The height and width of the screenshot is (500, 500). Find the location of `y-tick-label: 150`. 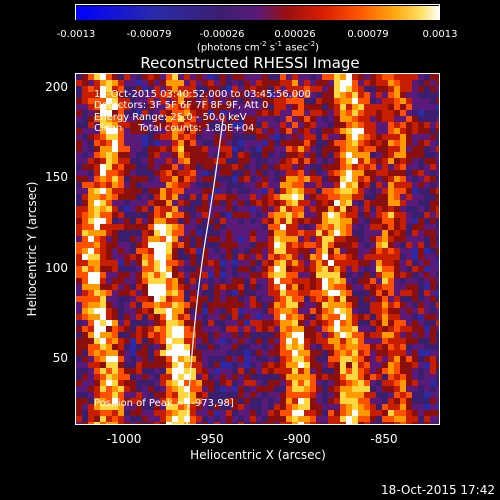

y-tick-label: 150 is located at coordinates (56, 177).